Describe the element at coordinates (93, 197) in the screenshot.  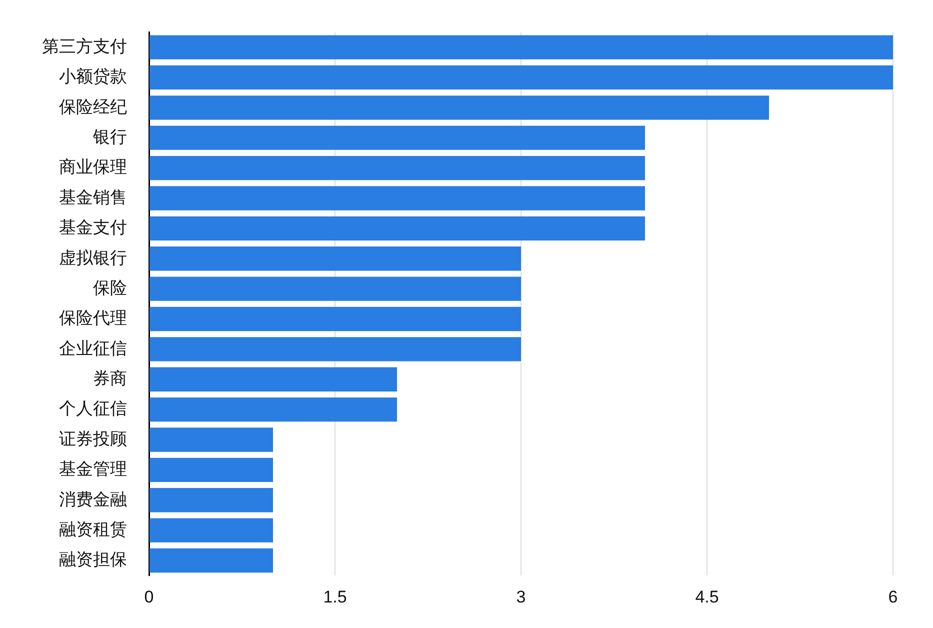
I see `y-tick-label: 基金销售` at that location.